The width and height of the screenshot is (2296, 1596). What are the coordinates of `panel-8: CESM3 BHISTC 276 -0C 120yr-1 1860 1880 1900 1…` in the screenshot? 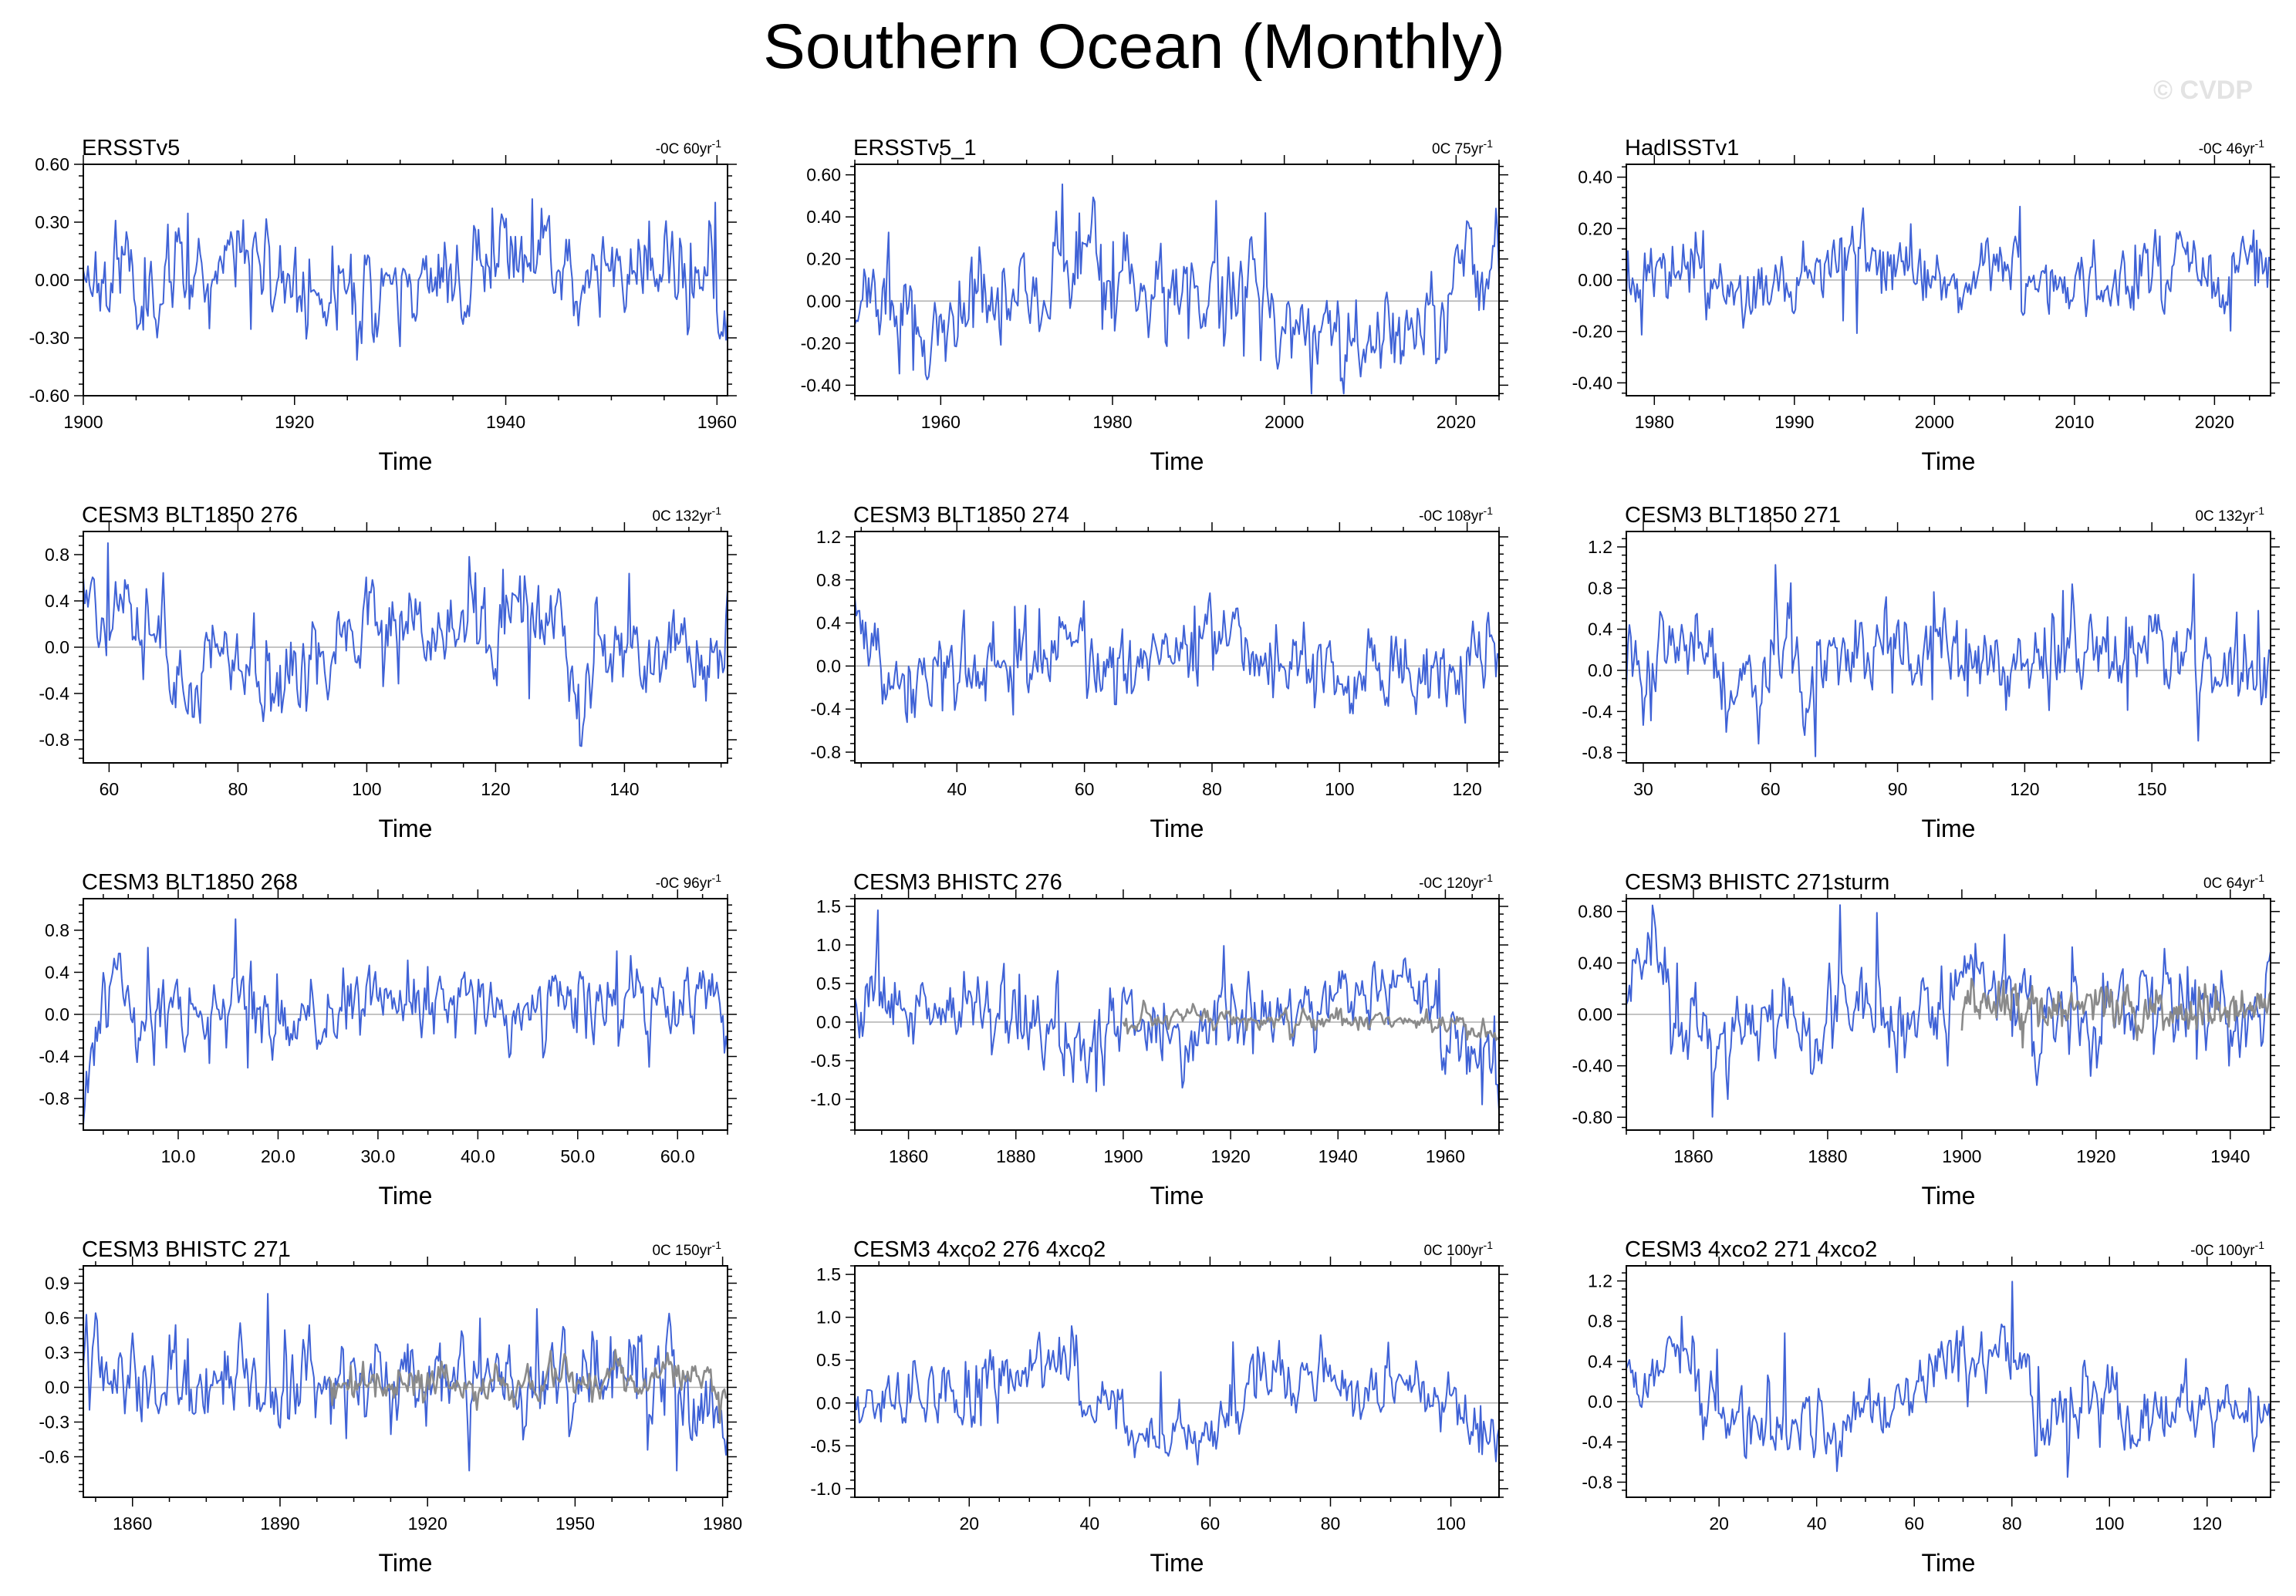 It's located at (1159, 1040).